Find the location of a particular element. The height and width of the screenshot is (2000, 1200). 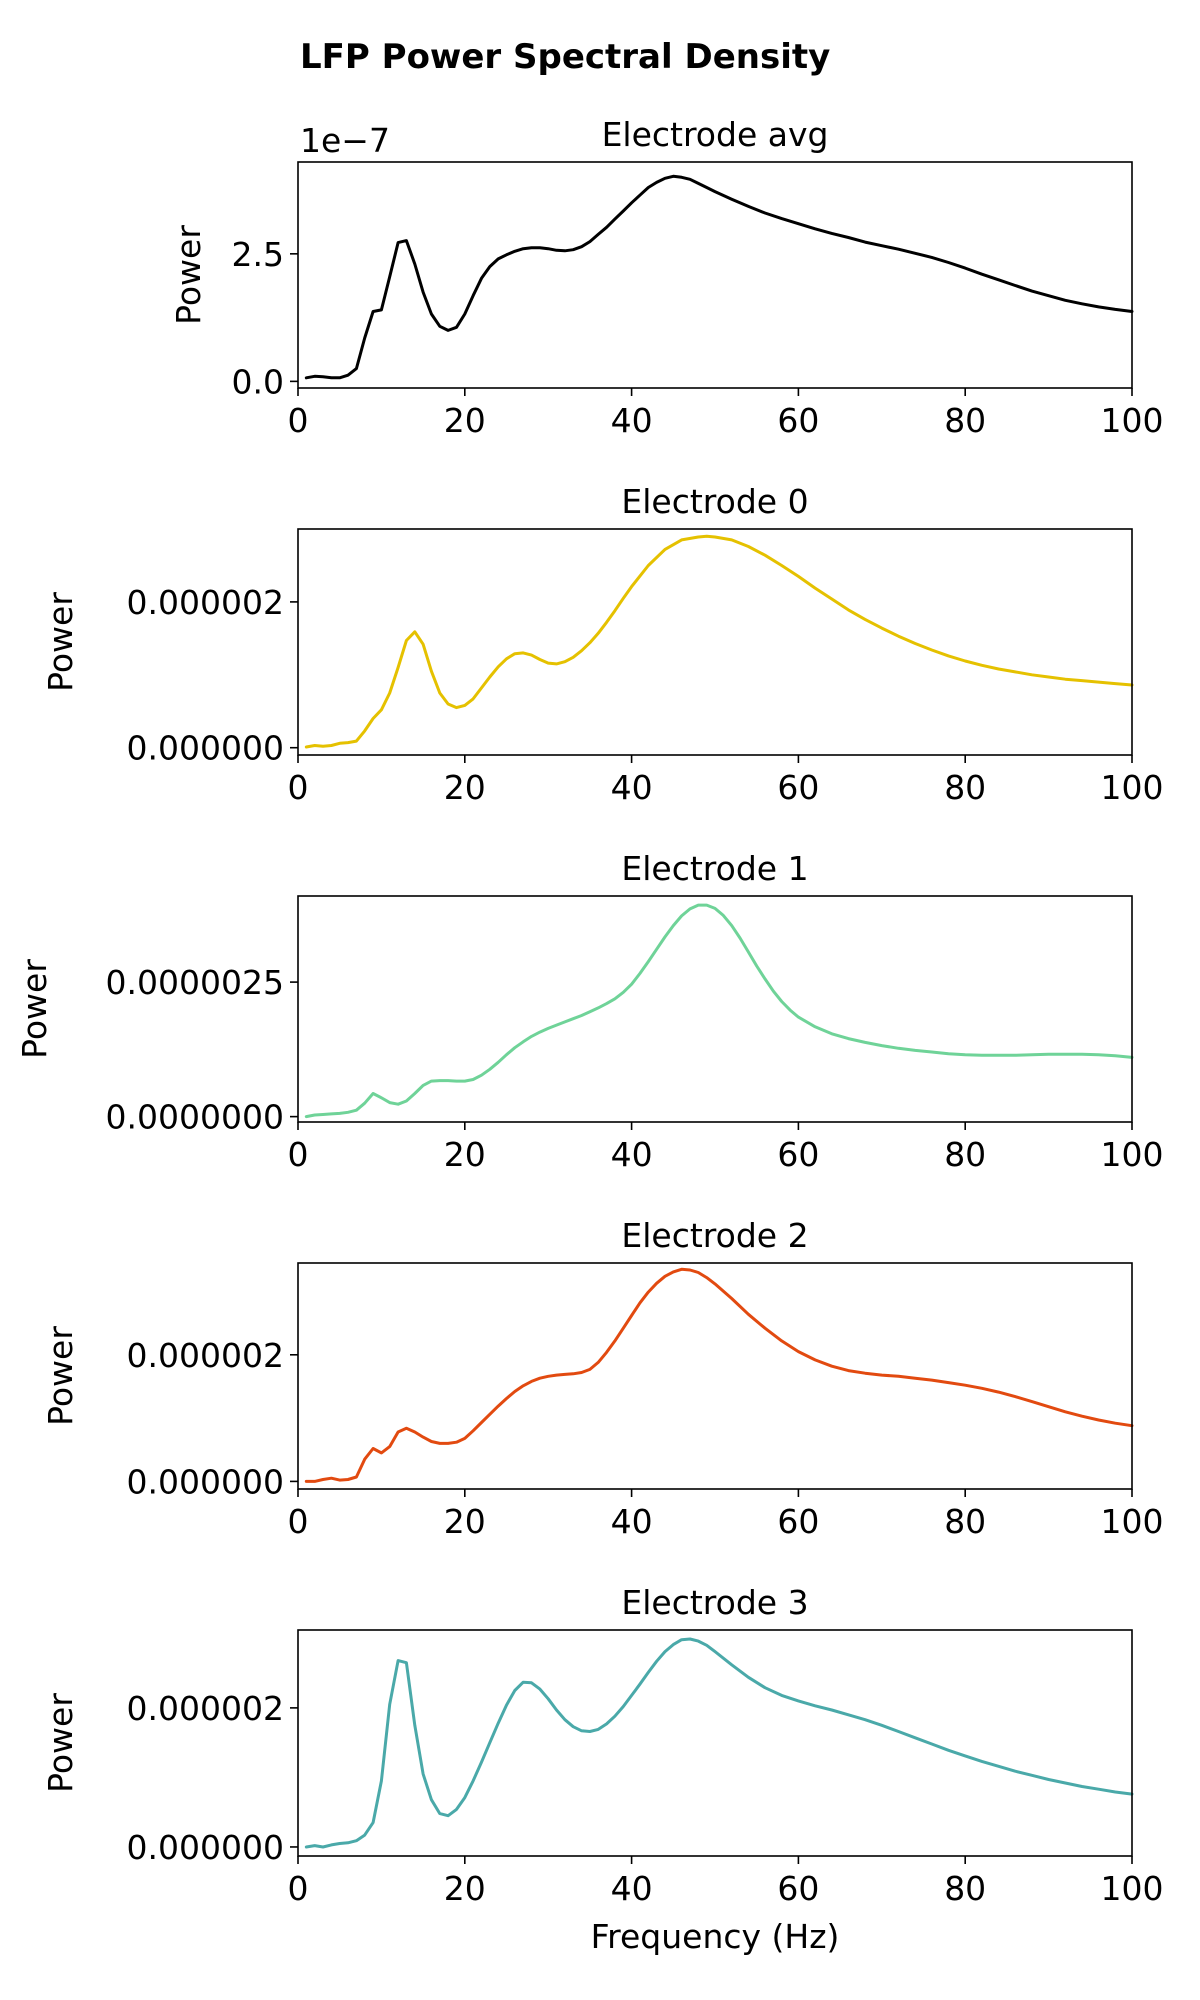

subplot-title: Electrode 3 is located at coordinates (714, 1602).